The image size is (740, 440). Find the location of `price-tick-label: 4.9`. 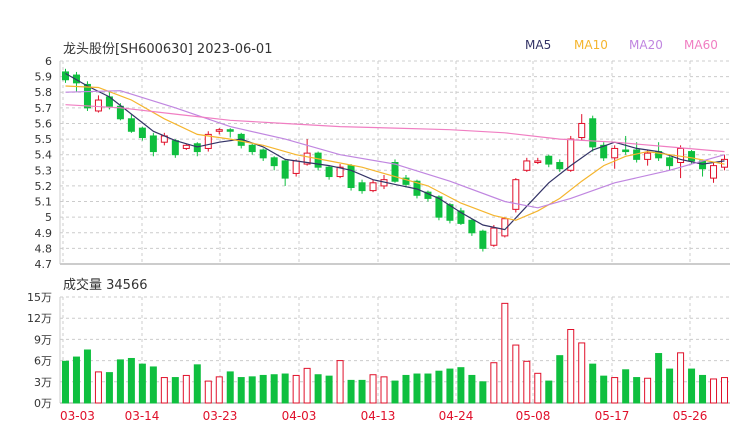

price-tick-label: 4.9 is located at coordinates (44, 233).